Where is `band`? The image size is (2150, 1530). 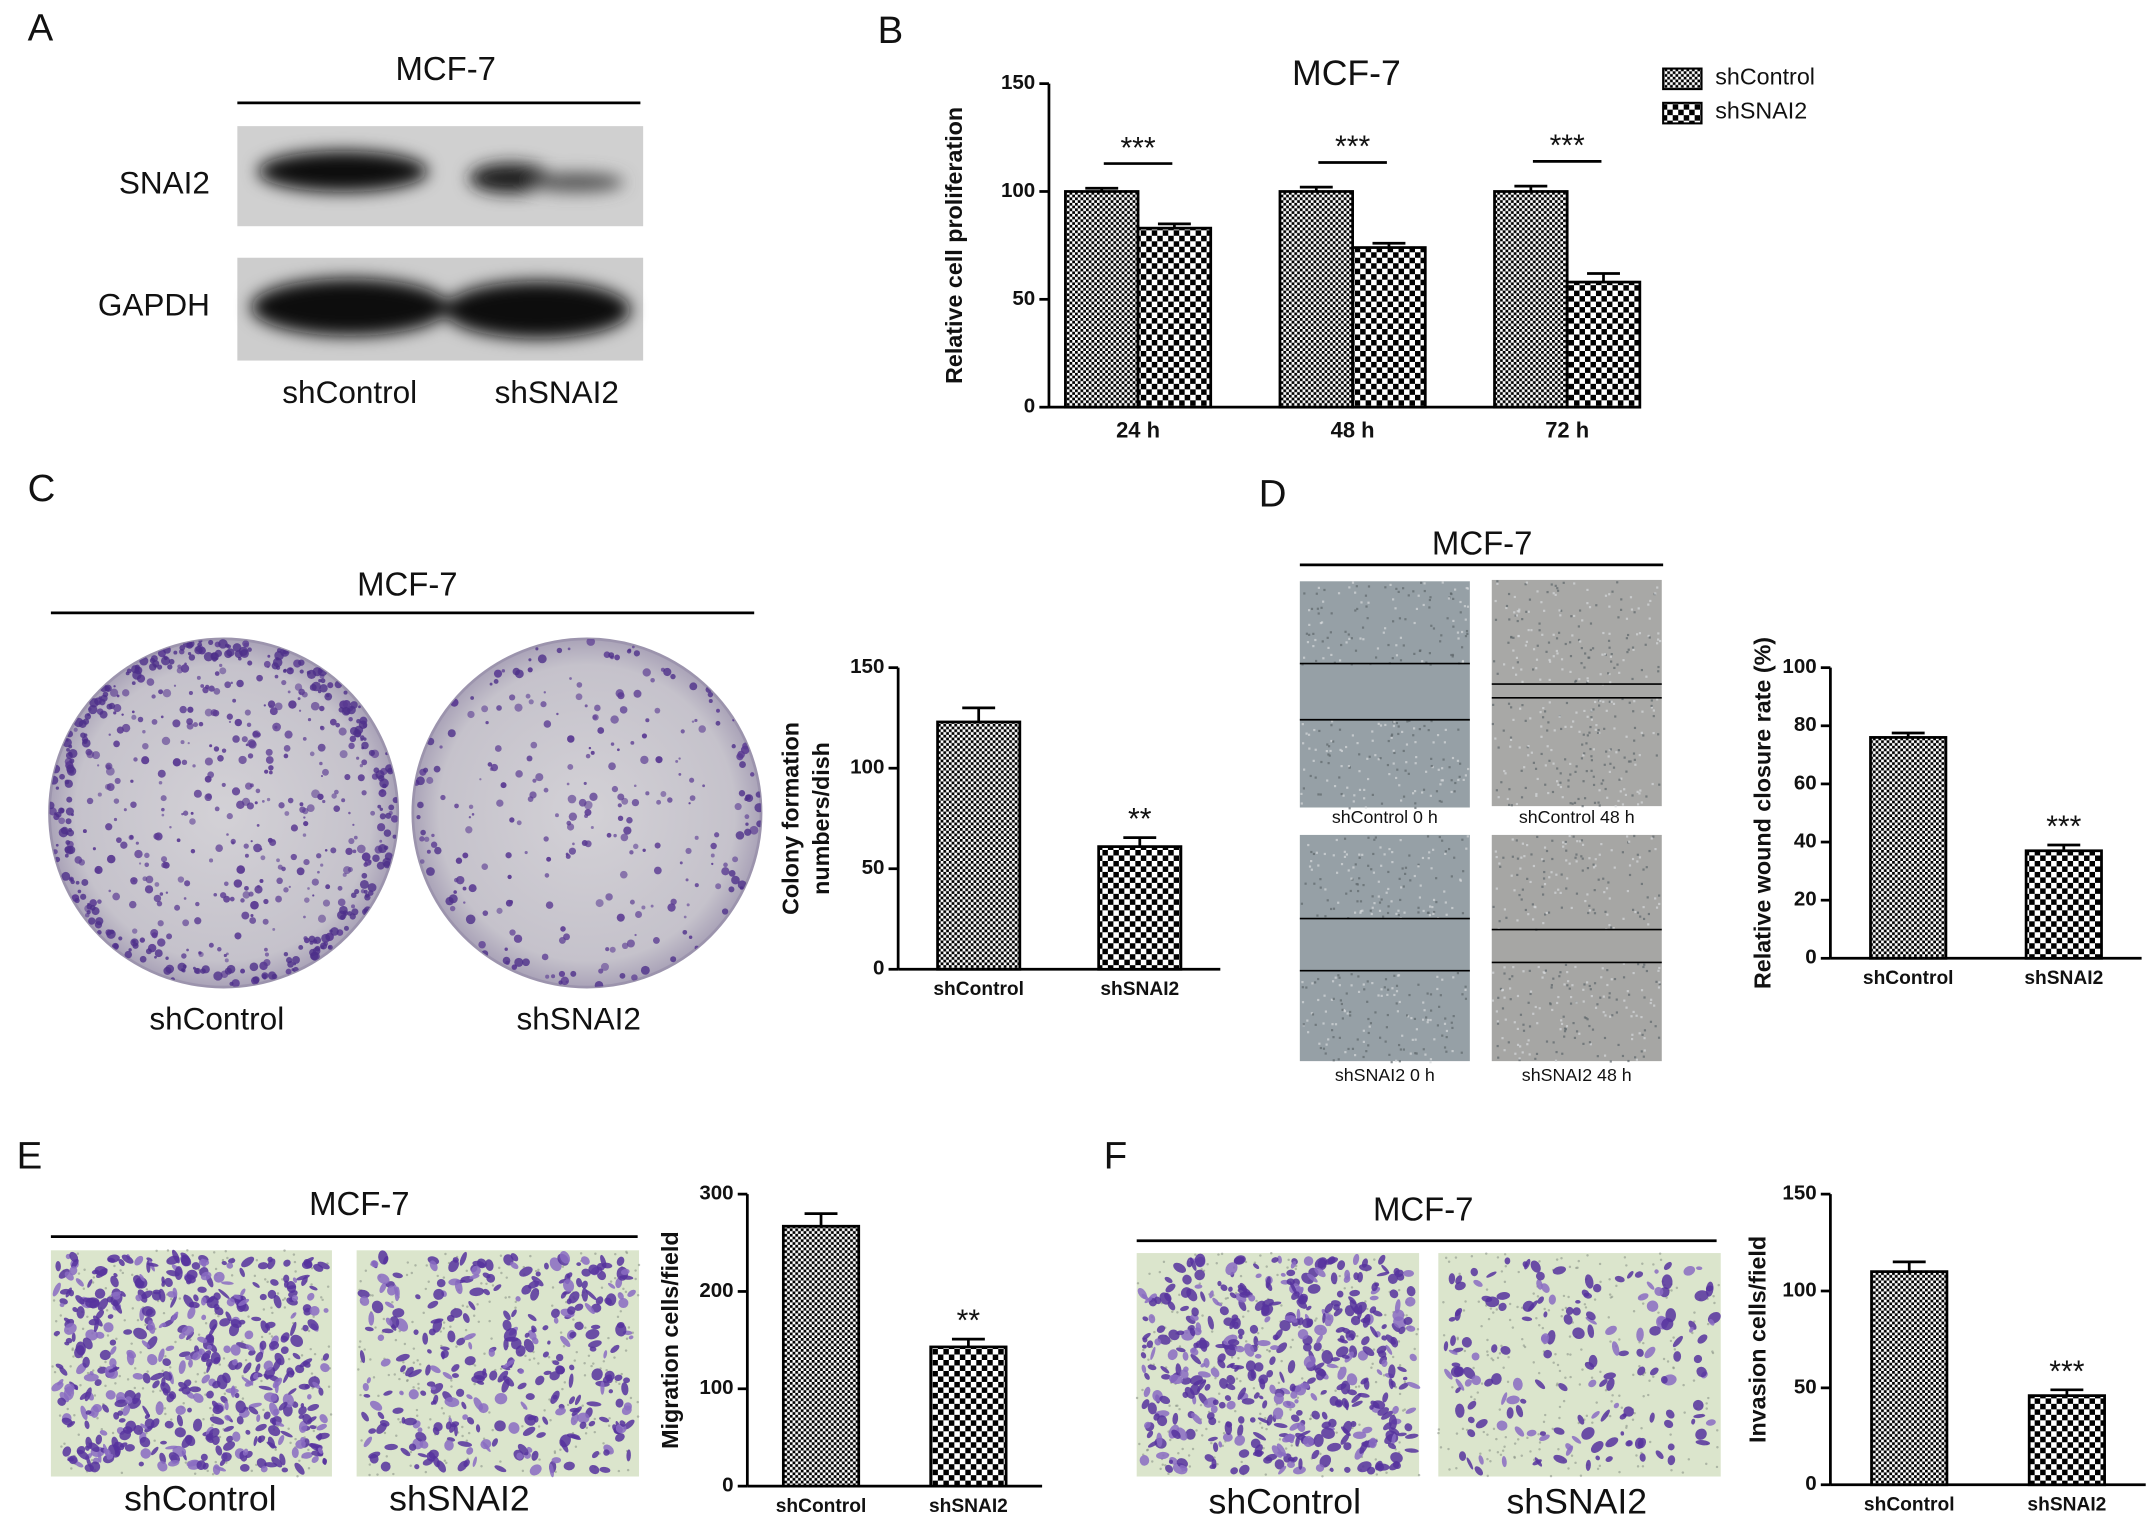
band is located at coordinates (342, 171).